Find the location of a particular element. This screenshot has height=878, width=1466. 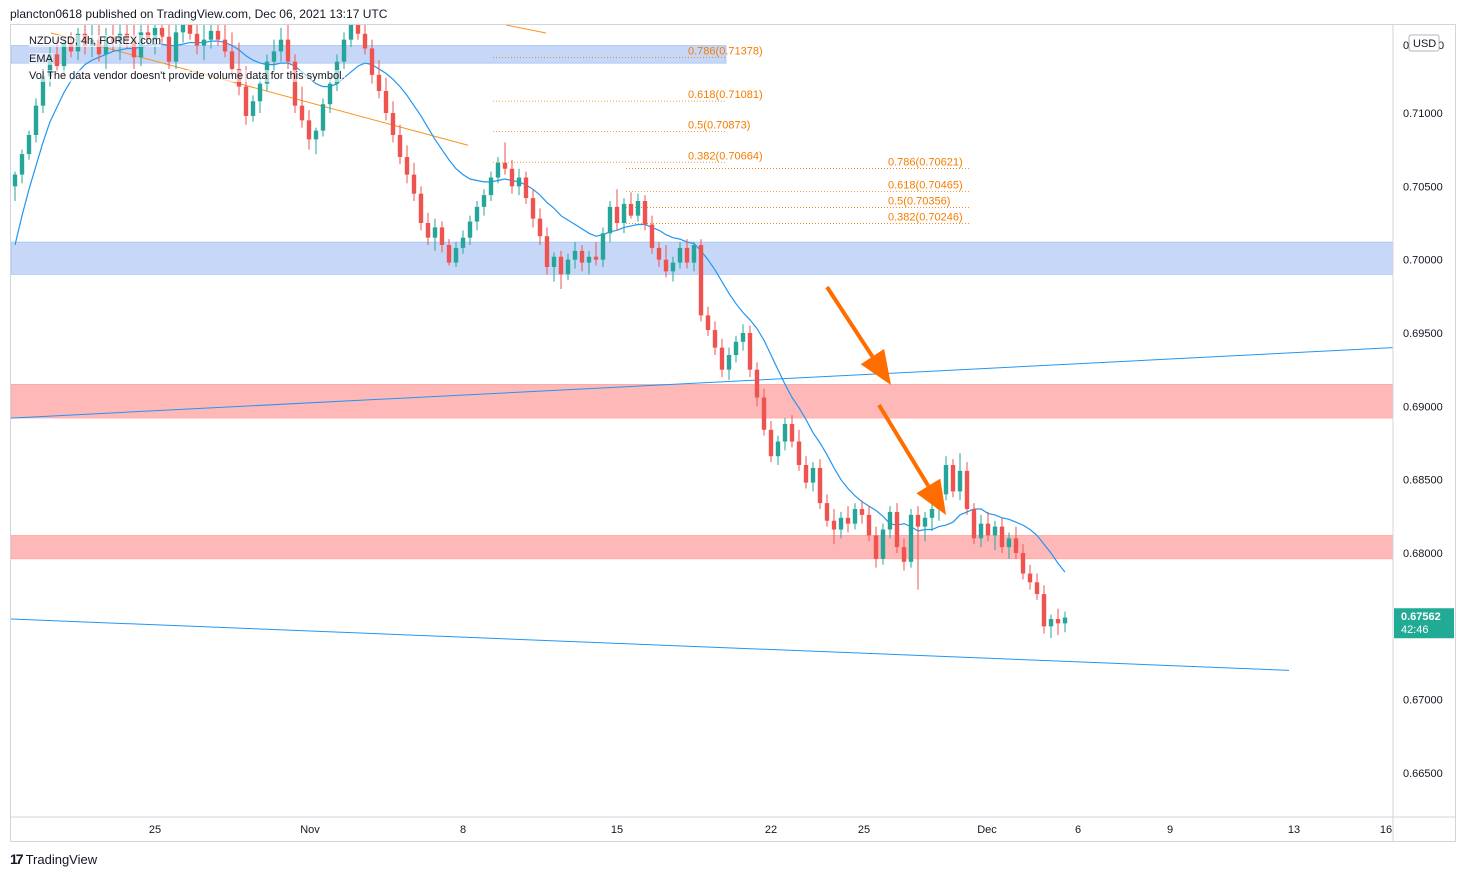

time-tick-6: Dec is located at coordinates (987, 830).